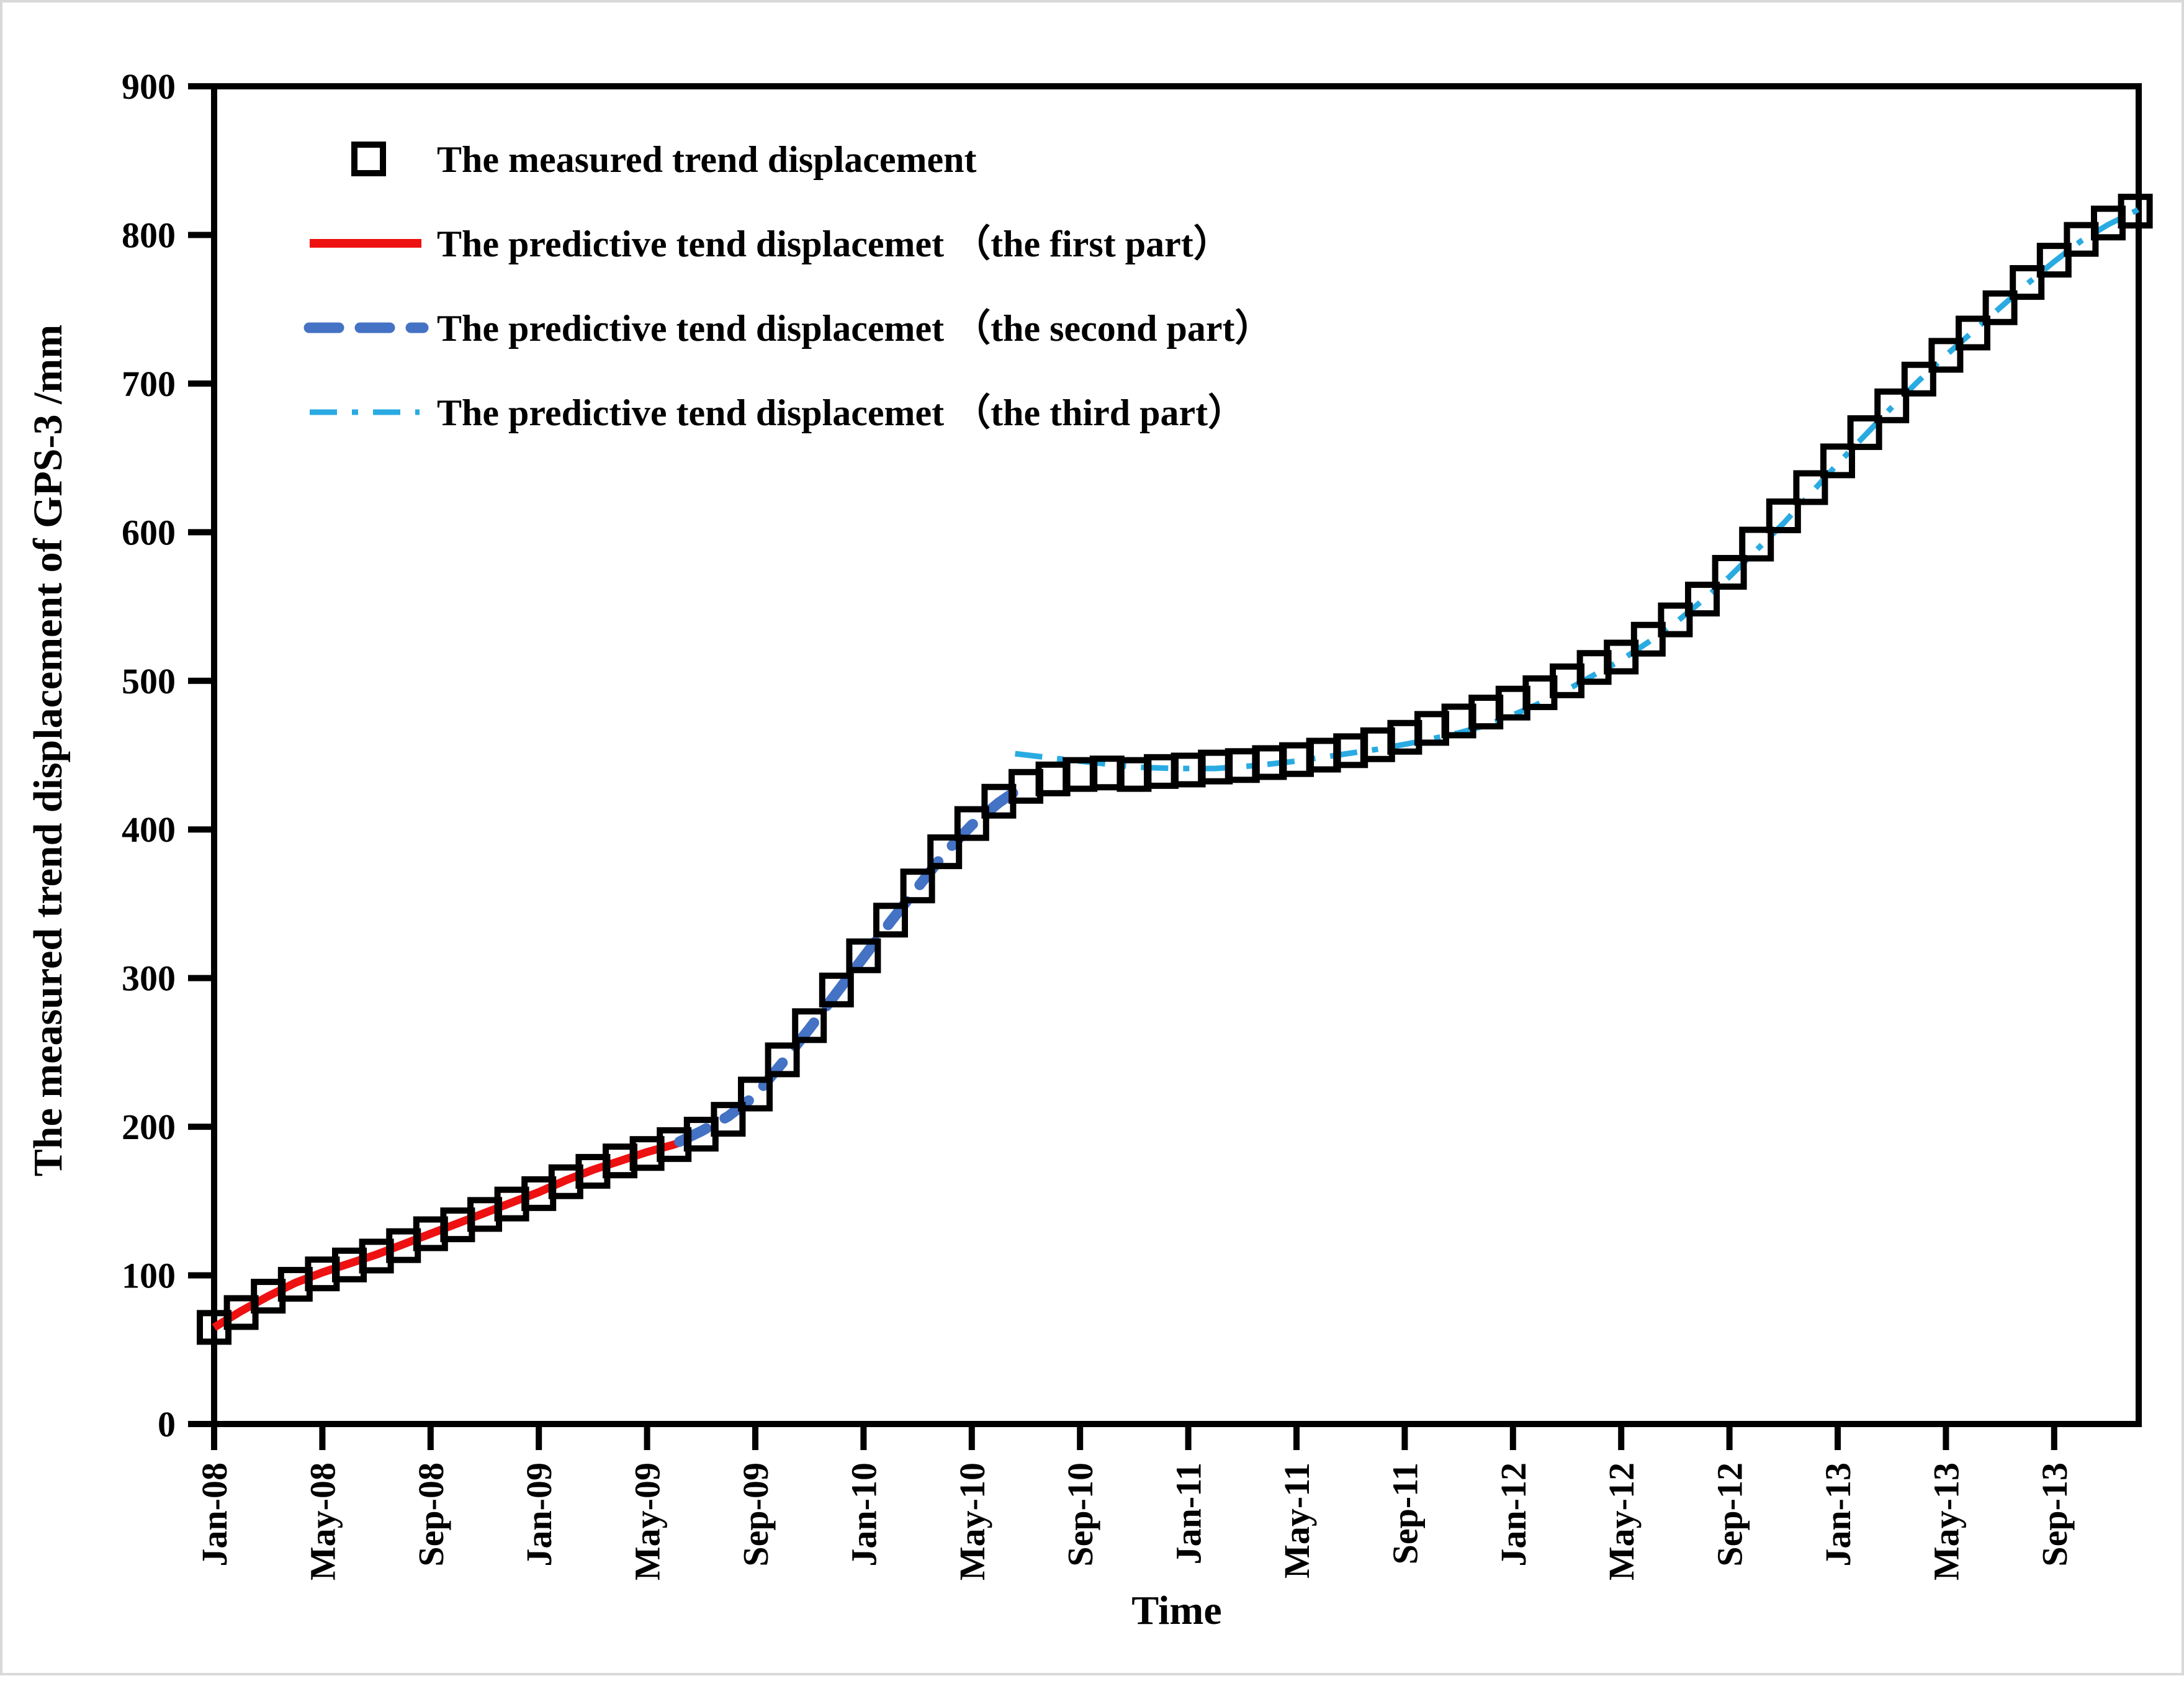  I want to click on x-tick-label: Jan-11, so click(1189, 1513).